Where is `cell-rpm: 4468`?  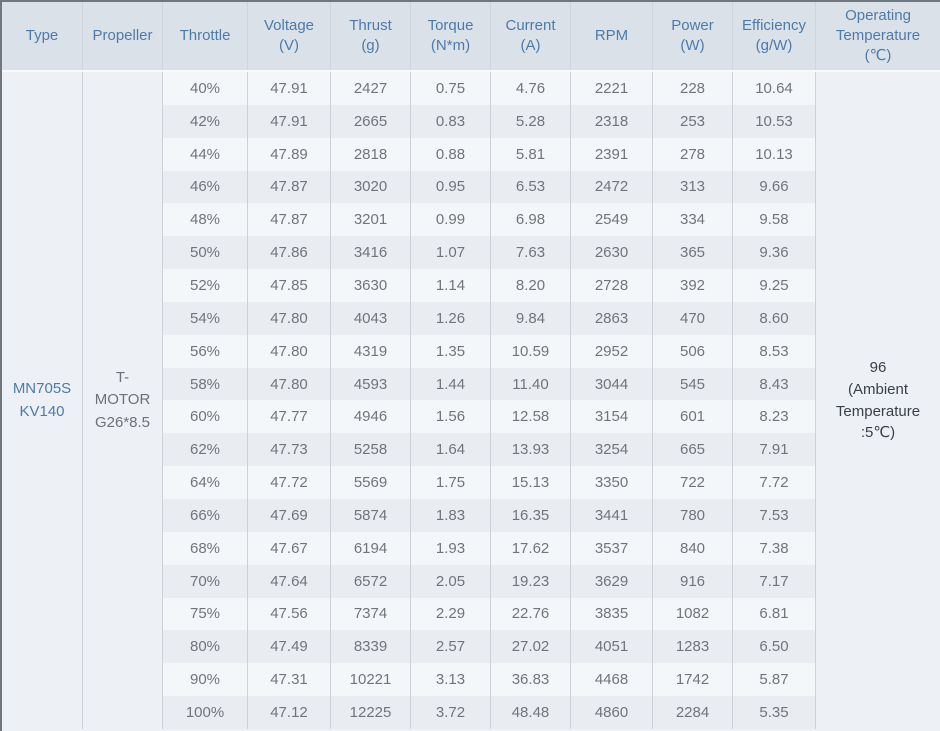
cell-rpm: 4468 is located at coordinates (612, 680).